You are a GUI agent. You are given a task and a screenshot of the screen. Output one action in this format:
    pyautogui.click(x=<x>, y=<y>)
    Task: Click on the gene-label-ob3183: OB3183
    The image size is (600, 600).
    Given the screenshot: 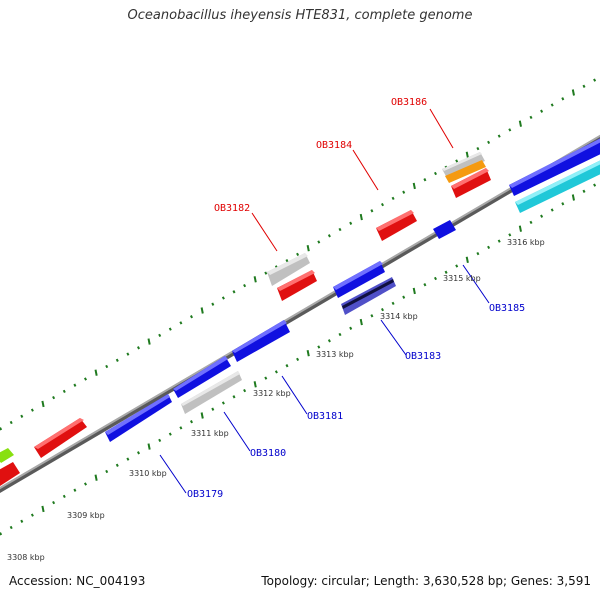 What is the action you would take?
    pyautogui.click(x=423, y=356)
    